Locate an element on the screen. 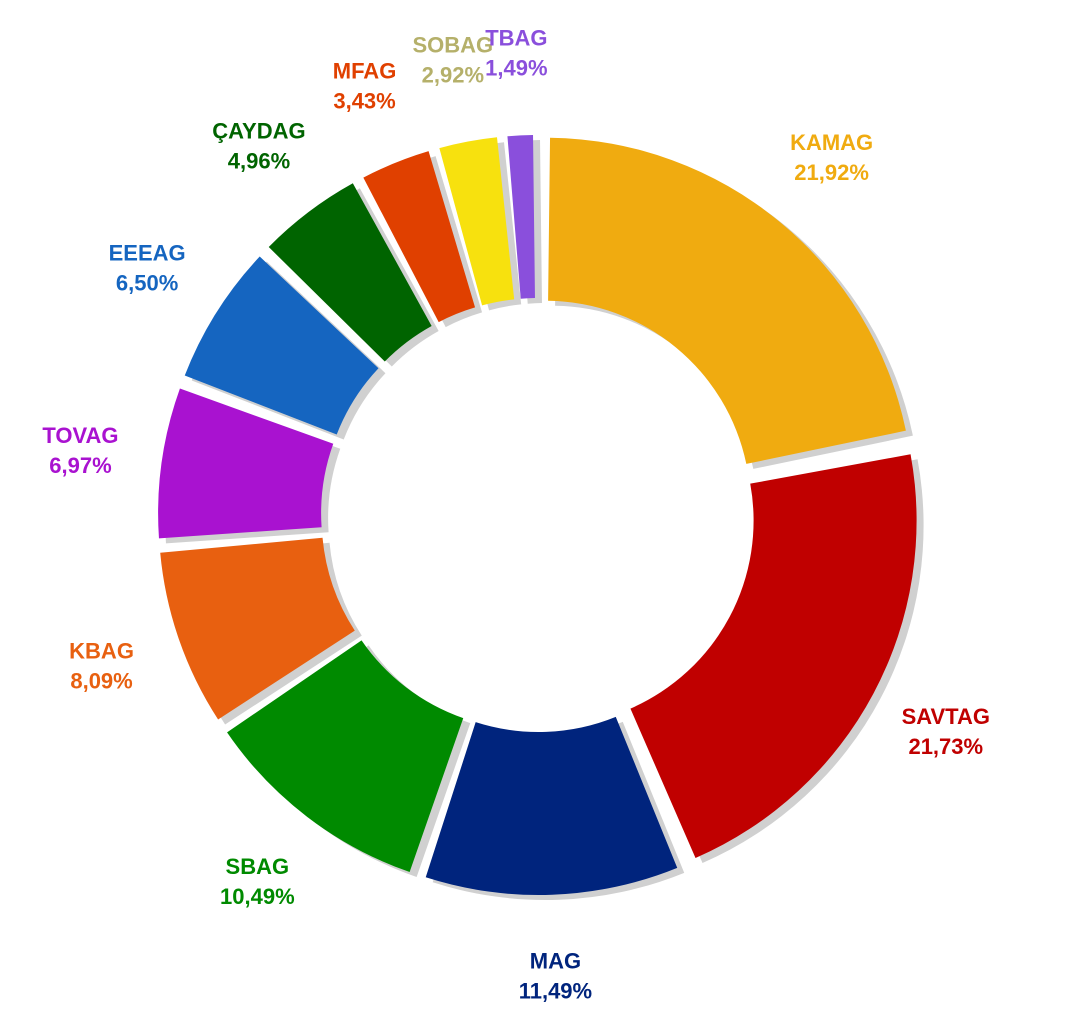 Image resolution: width=1079 pixels, height=1009 pixels. slice-label: SAVTAG is located at coordinates (946, 716).